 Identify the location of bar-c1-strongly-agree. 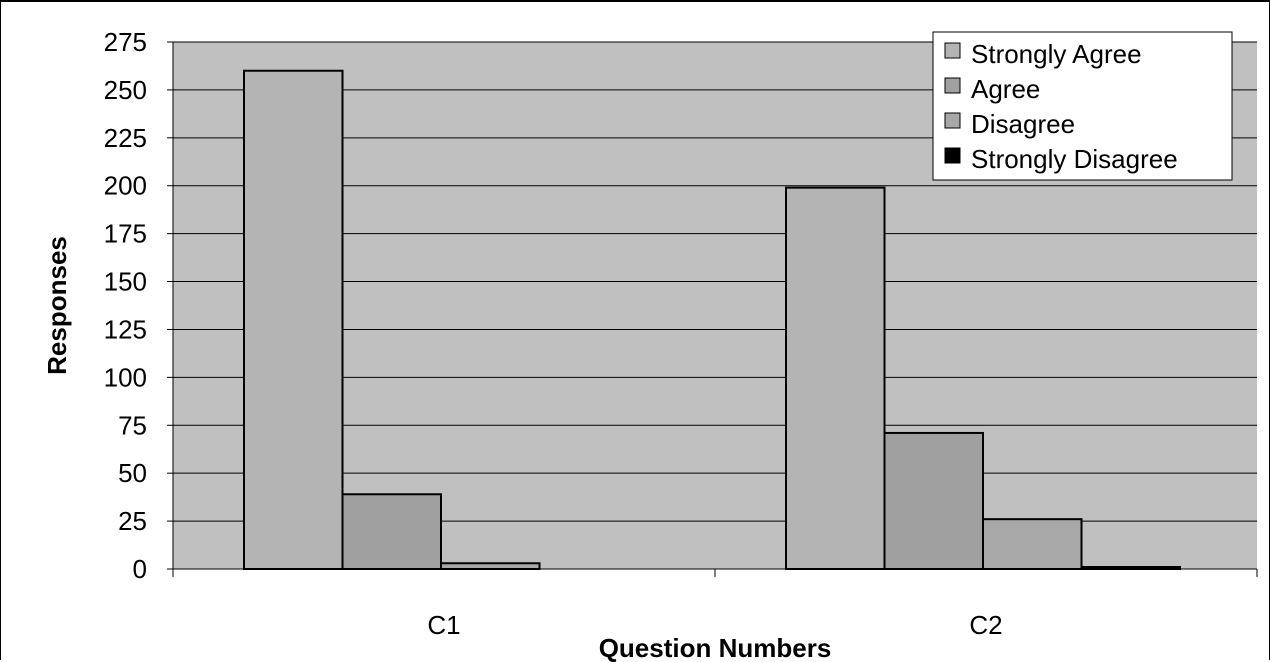
(293, 319).